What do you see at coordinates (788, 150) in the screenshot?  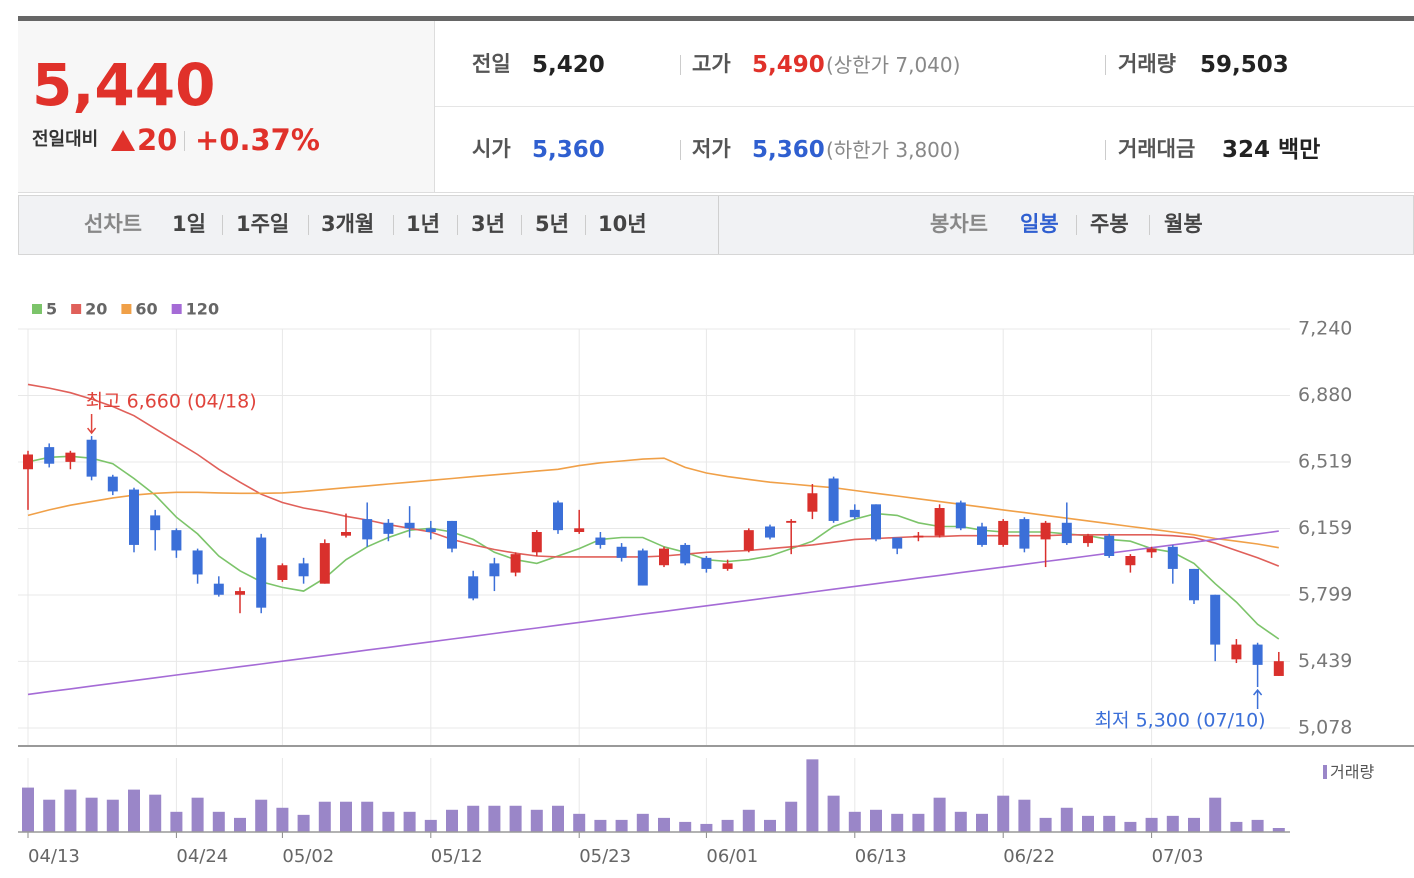 I see `stat-value: 5,360` at bounding box center [788, 150].